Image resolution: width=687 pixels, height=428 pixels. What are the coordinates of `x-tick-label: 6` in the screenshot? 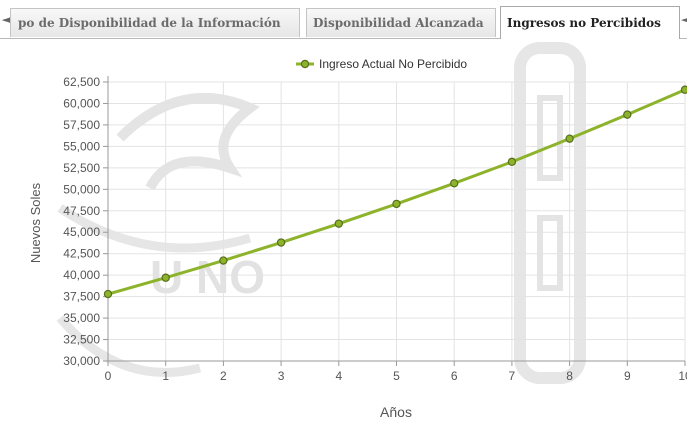 It's located at (454, 376).